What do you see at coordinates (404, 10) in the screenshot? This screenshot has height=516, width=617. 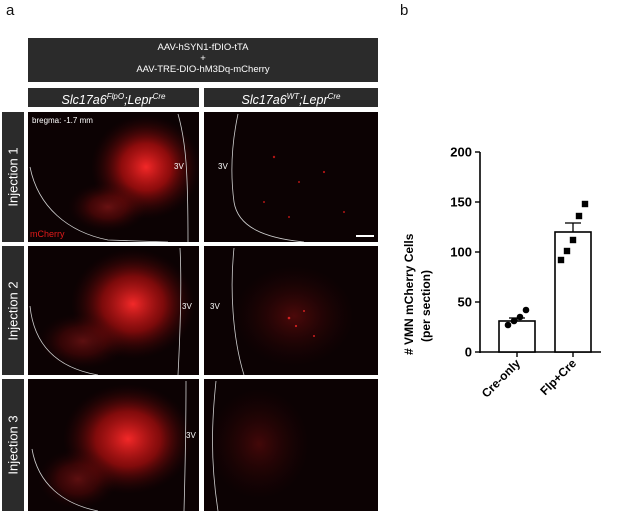 I see `panel-b-letter: b` at bounding box center [404, 10].